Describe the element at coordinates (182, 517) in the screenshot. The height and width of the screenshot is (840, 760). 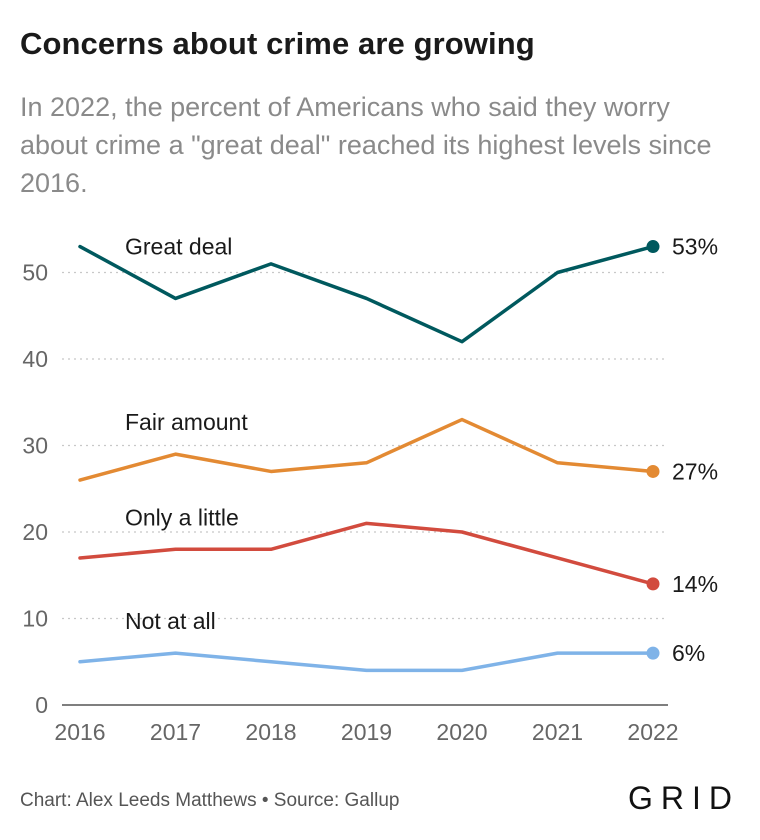
I see `series-name-label: Only a little` at that location.